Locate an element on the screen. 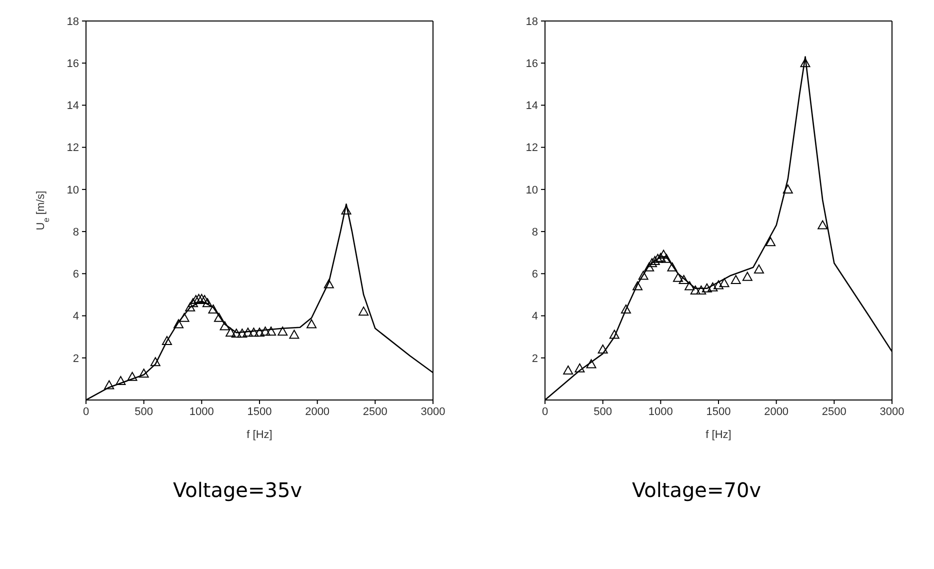  text: Voltage=35v is located at coordinates (237, 490).